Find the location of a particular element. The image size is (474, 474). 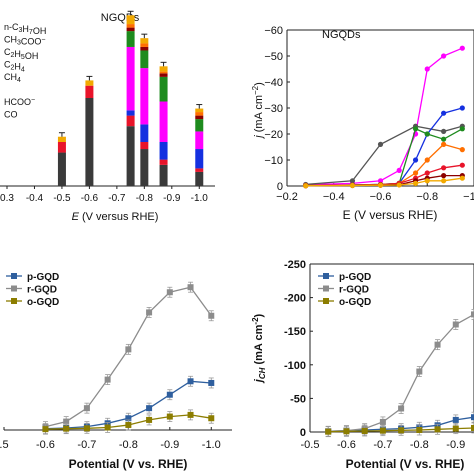

legend-n-C3H7OH: n-C3H7OH is located at coordinates (25, 29).